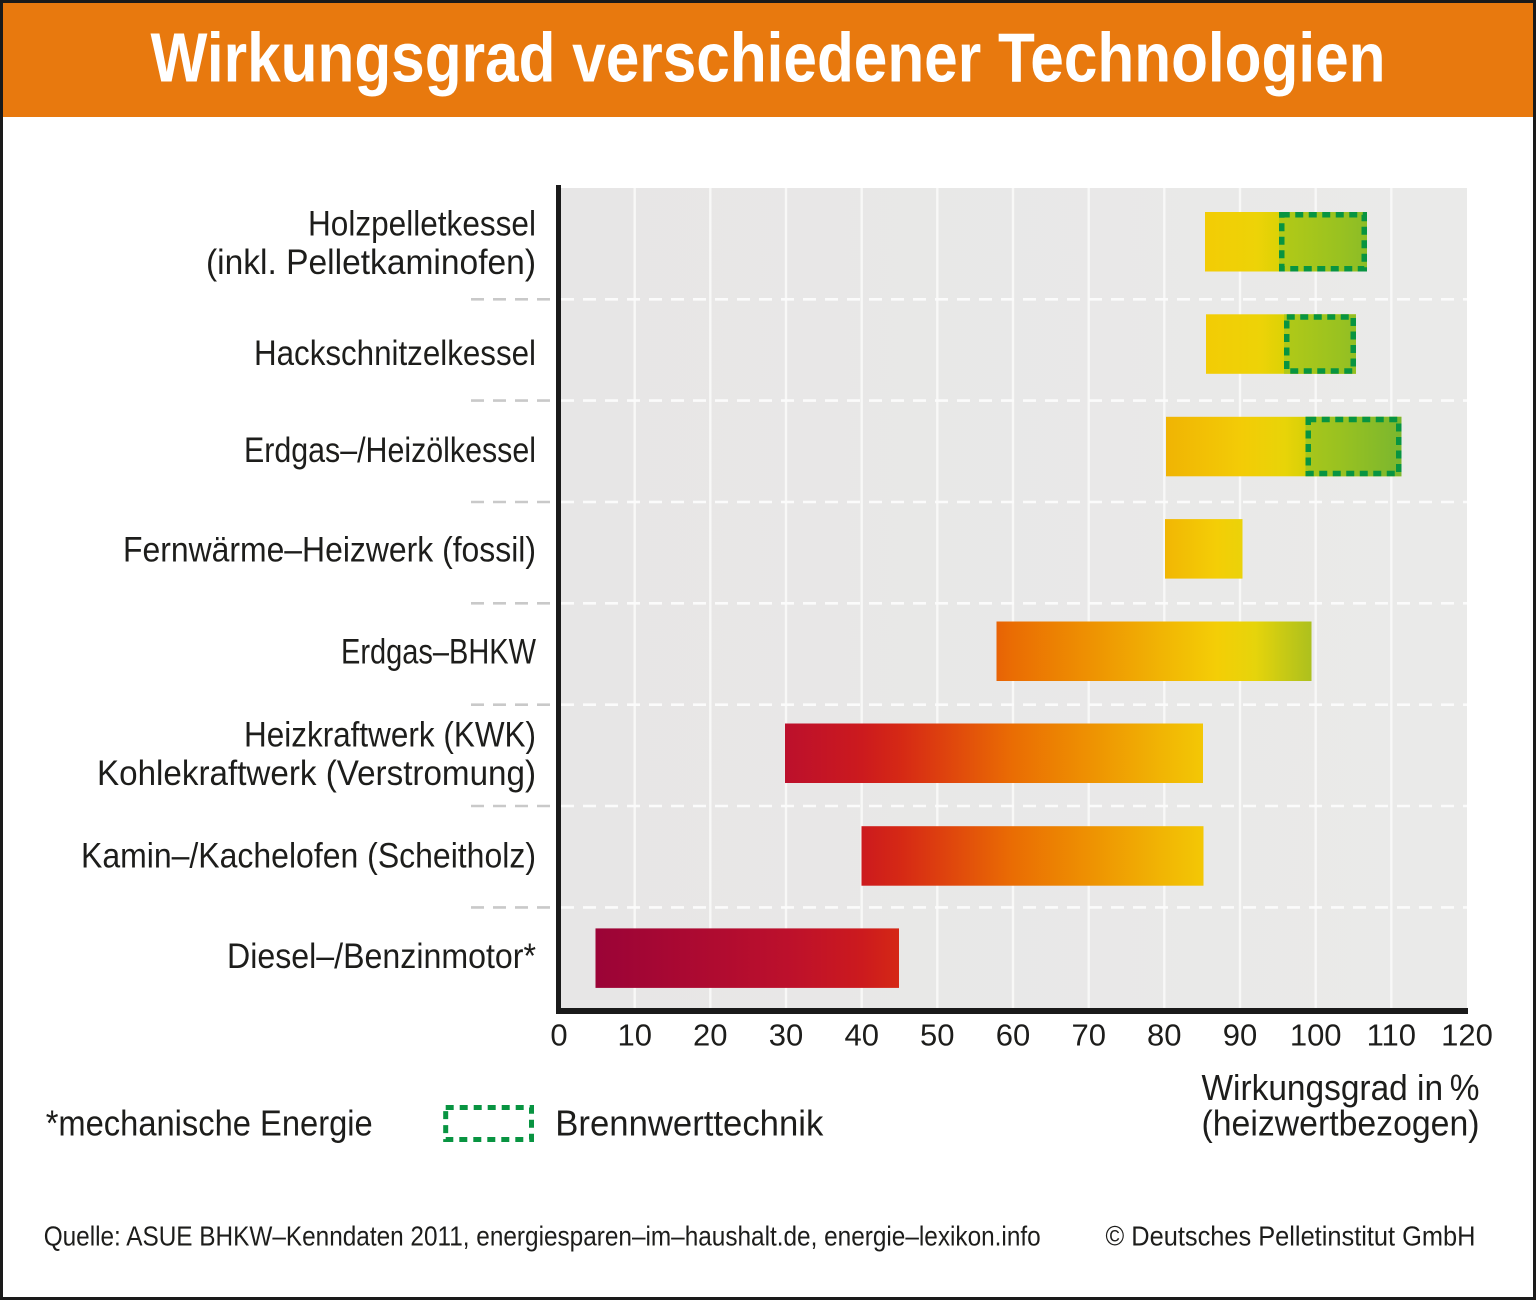 This screenshot has height=1300, width=1536. I want to click on svg-text: *mechanische Energie, so click(209, 1123).